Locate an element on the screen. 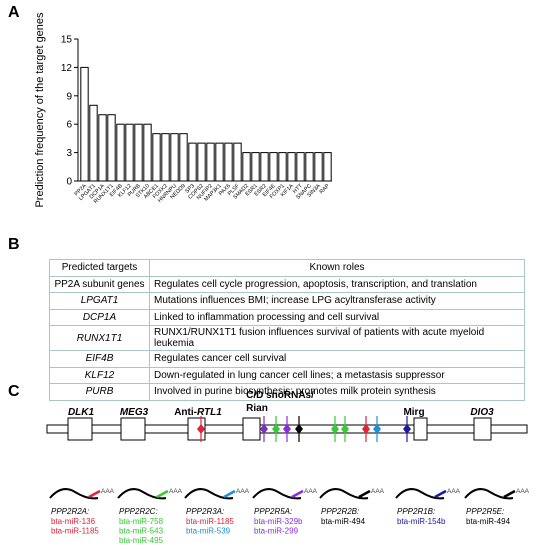 The height and width of the screenshot is (550, 540). mirna-name: bta-miR-758 is located at coordinates (141, 521).